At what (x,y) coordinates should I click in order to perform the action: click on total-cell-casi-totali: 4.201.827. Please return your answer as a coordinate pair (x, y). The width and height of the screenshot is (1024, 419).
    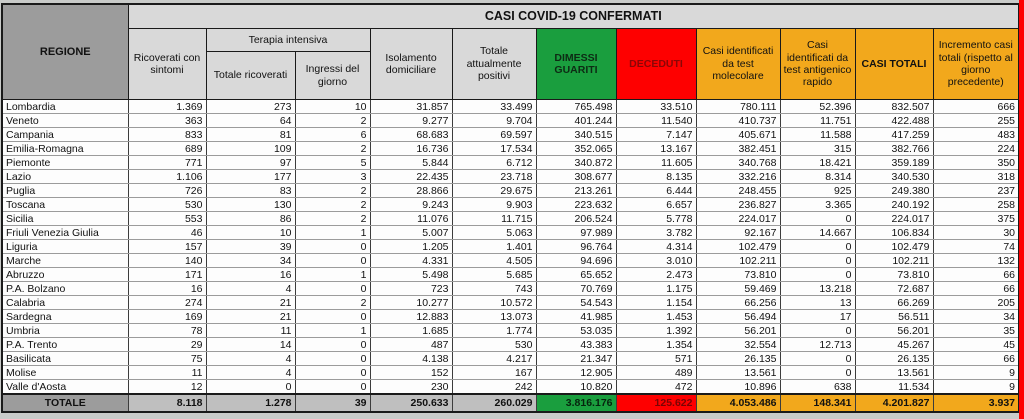
    Looking at the image, I should click on (894, 403).